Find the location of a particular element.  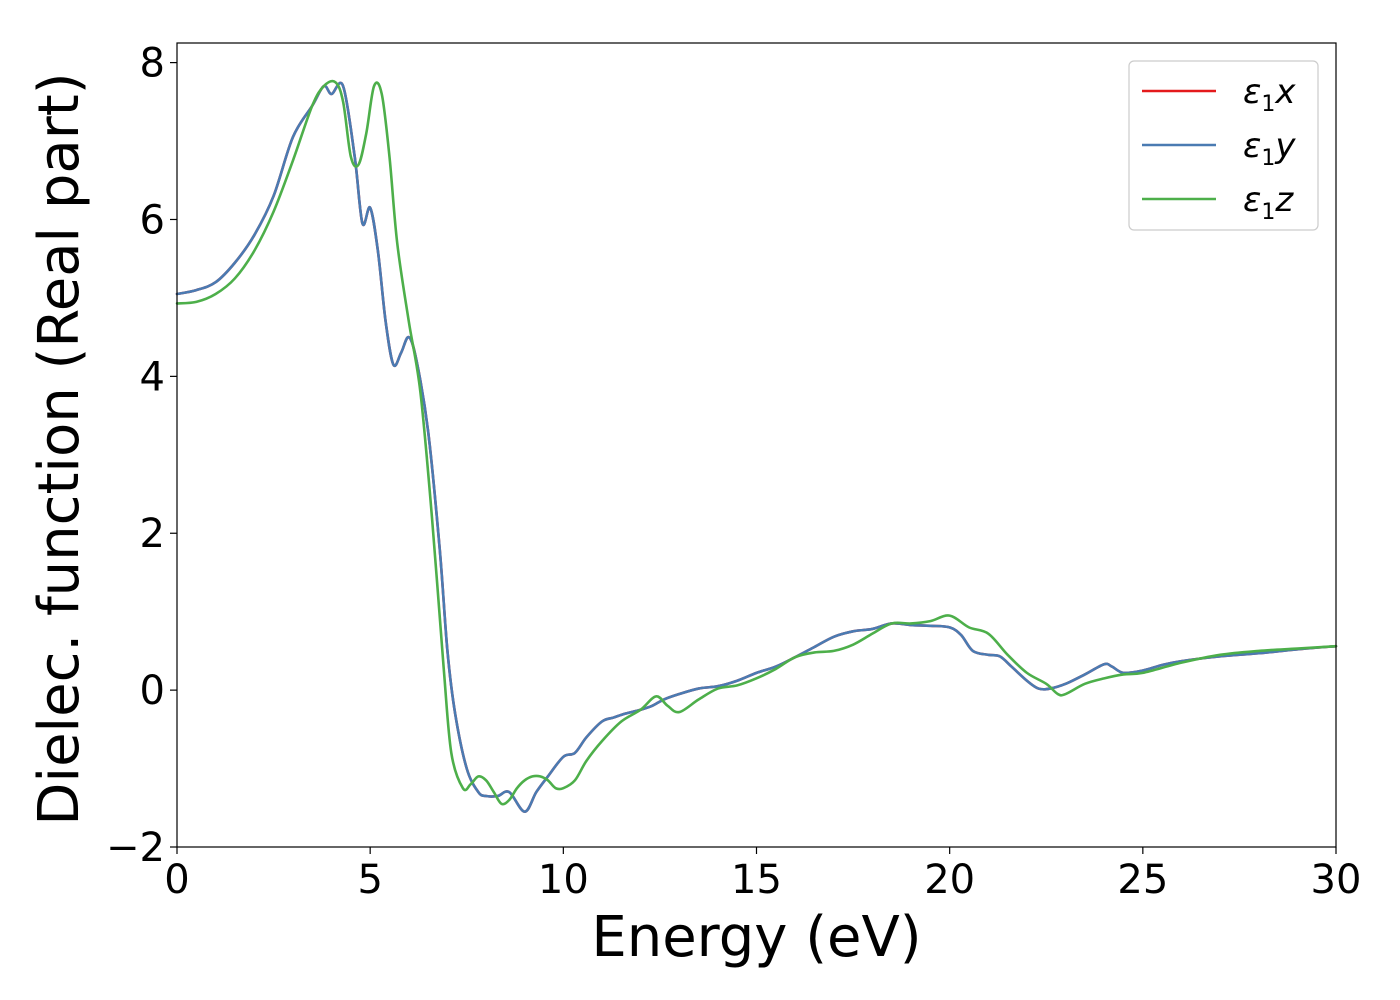

legend-label-x: ε1x is located at coordinates (1269, 94).